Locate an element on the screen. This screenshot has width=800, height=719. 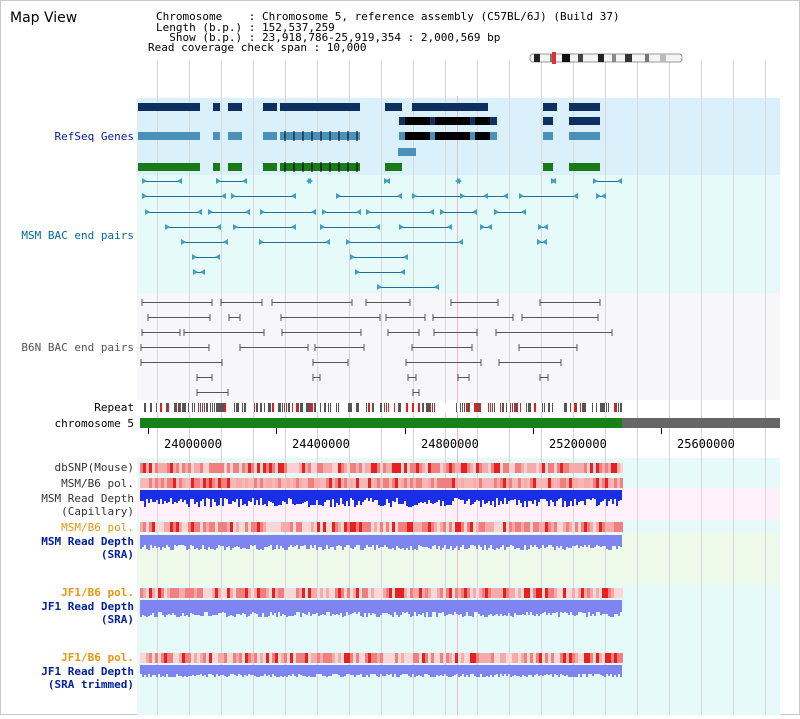
track-label-dbsnp: dbSNP(Mouse) is located at coordinates (94, 467).